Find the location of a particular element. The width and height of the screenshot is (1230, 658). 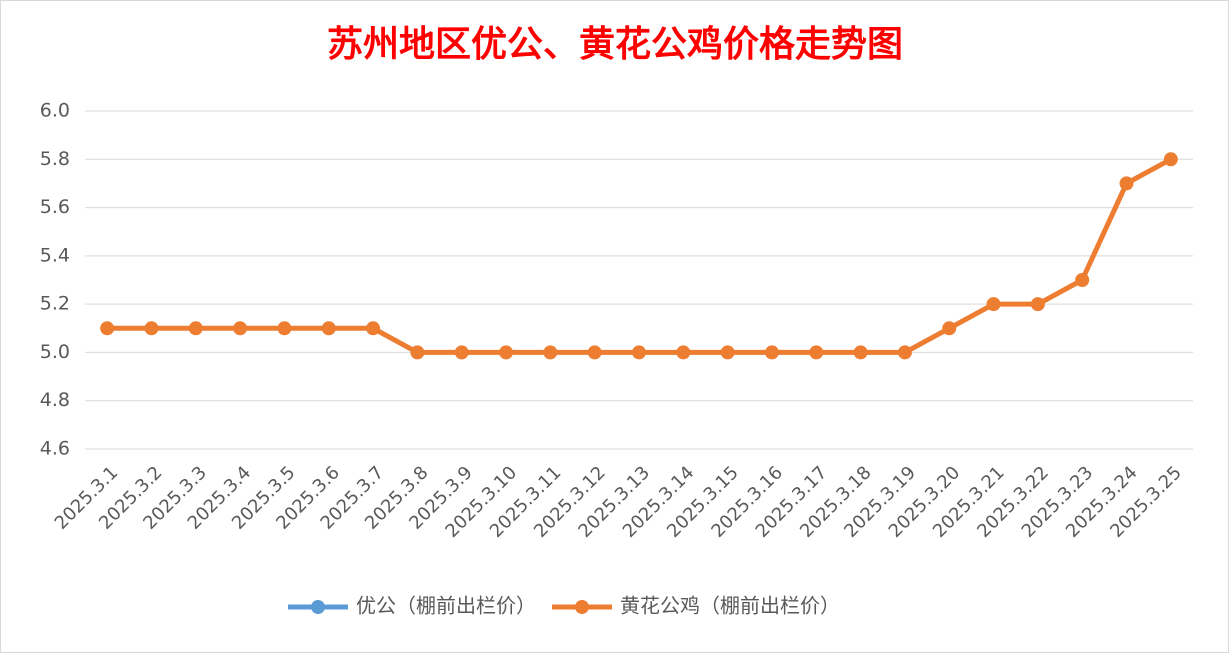

y-tick-label: 5.6 is located at coordinates (55, 207).